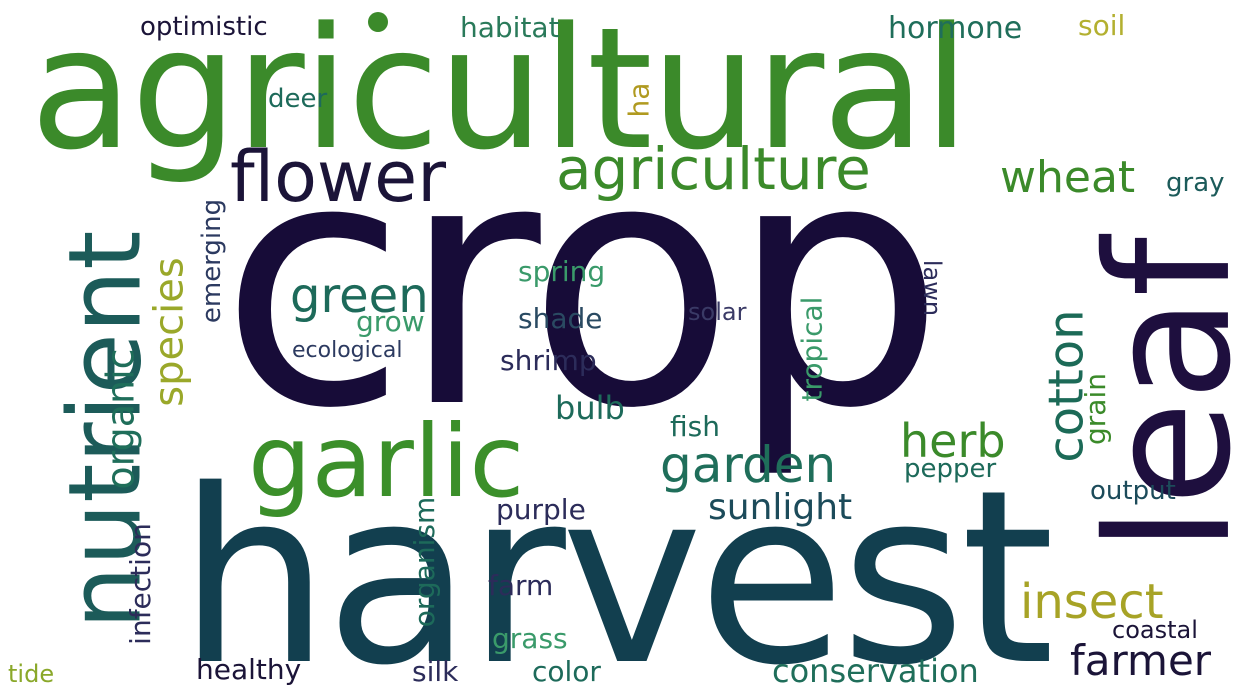 This screenshot has height=693, width=1247. Describe the element at coordinates (1155, 630) in the screenshot. I see `word-coastal: coastal` at that location.